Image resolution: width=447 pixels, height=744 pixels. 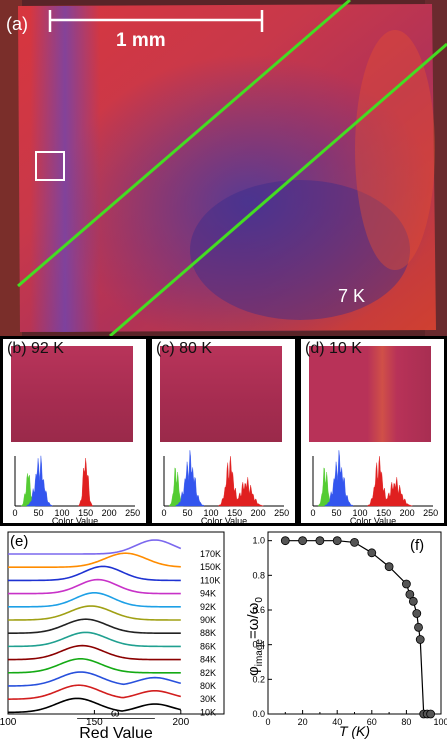 What do you see at coordinates (258, 645) in the screenshot?
I see `y-tick-label: 0.4` at bounding box center [258, 645].